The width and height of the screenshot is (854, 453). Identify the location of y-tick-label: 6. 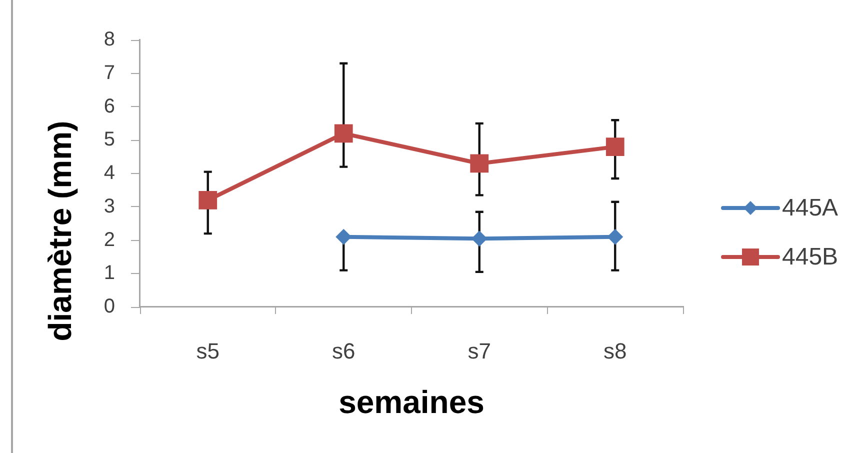
(109, 106).